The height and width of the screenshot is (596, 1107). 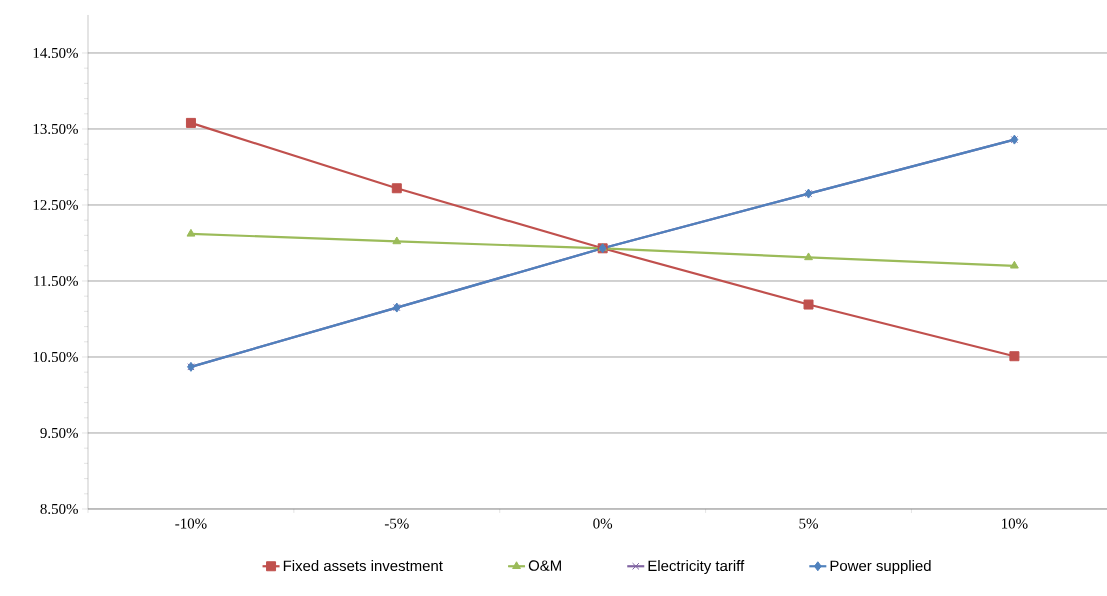 I want to click on y-tick-label: 12.50%, so click(x=55, y=205).